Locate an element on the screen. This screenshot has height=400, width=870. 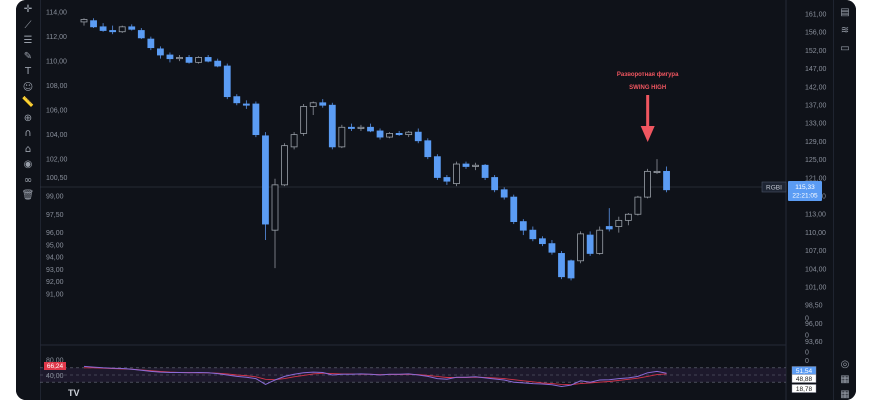
rsi-left-badge: 66,24 is located at coordinates (55, 366).